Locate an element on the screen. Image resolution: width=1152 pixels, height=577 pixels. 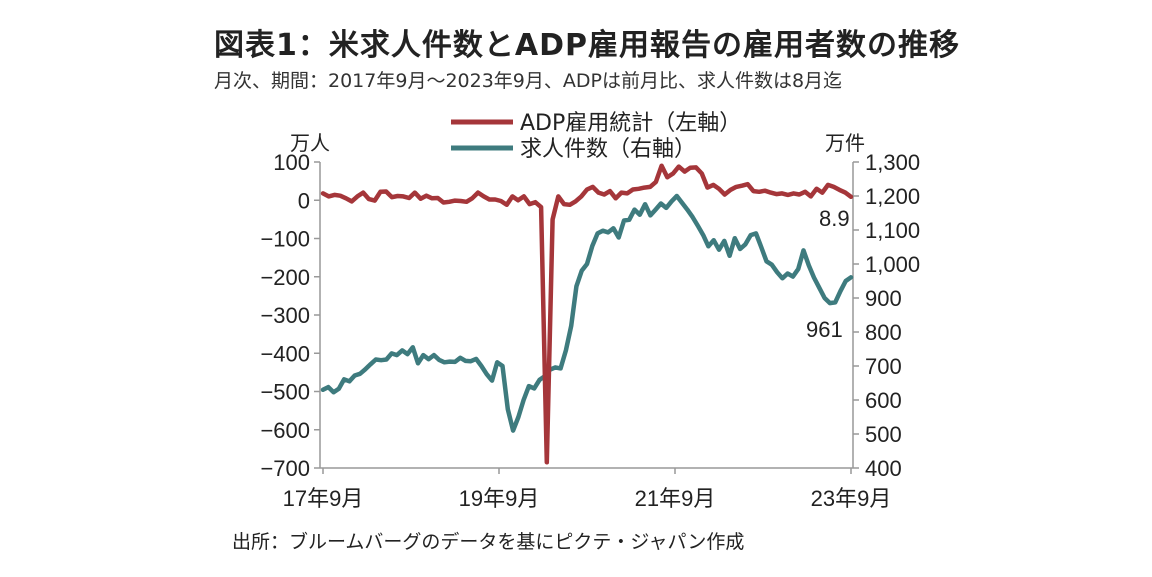
left-tick-label: −100 is located at coordinates (285, 239).